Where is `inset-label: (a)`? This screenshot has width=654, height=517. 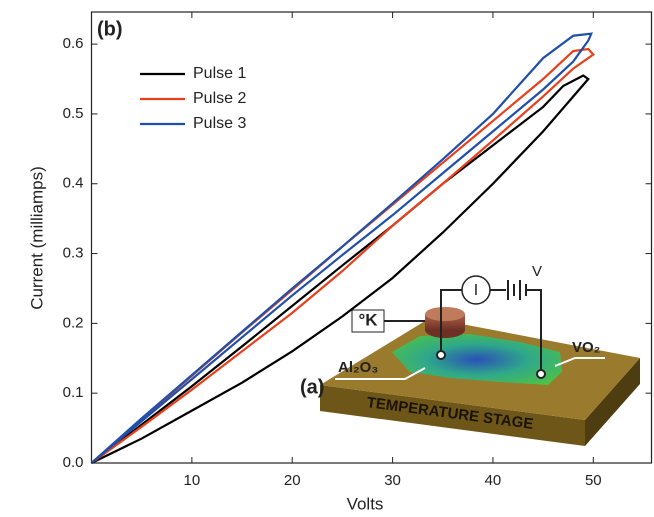
inset-label: (a) is located at coordinates (312, 387).